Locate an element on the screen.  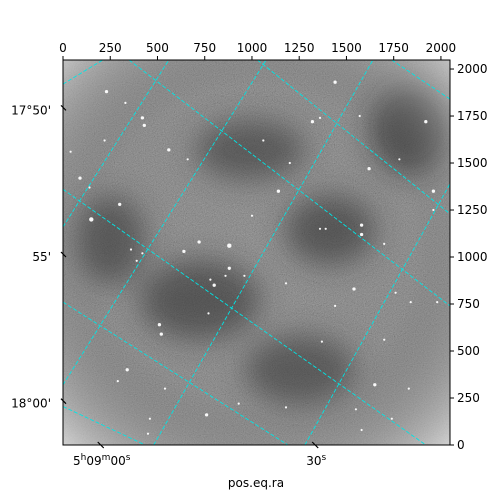
top-tick-label: 1500 is located at coordinates (346, 48).